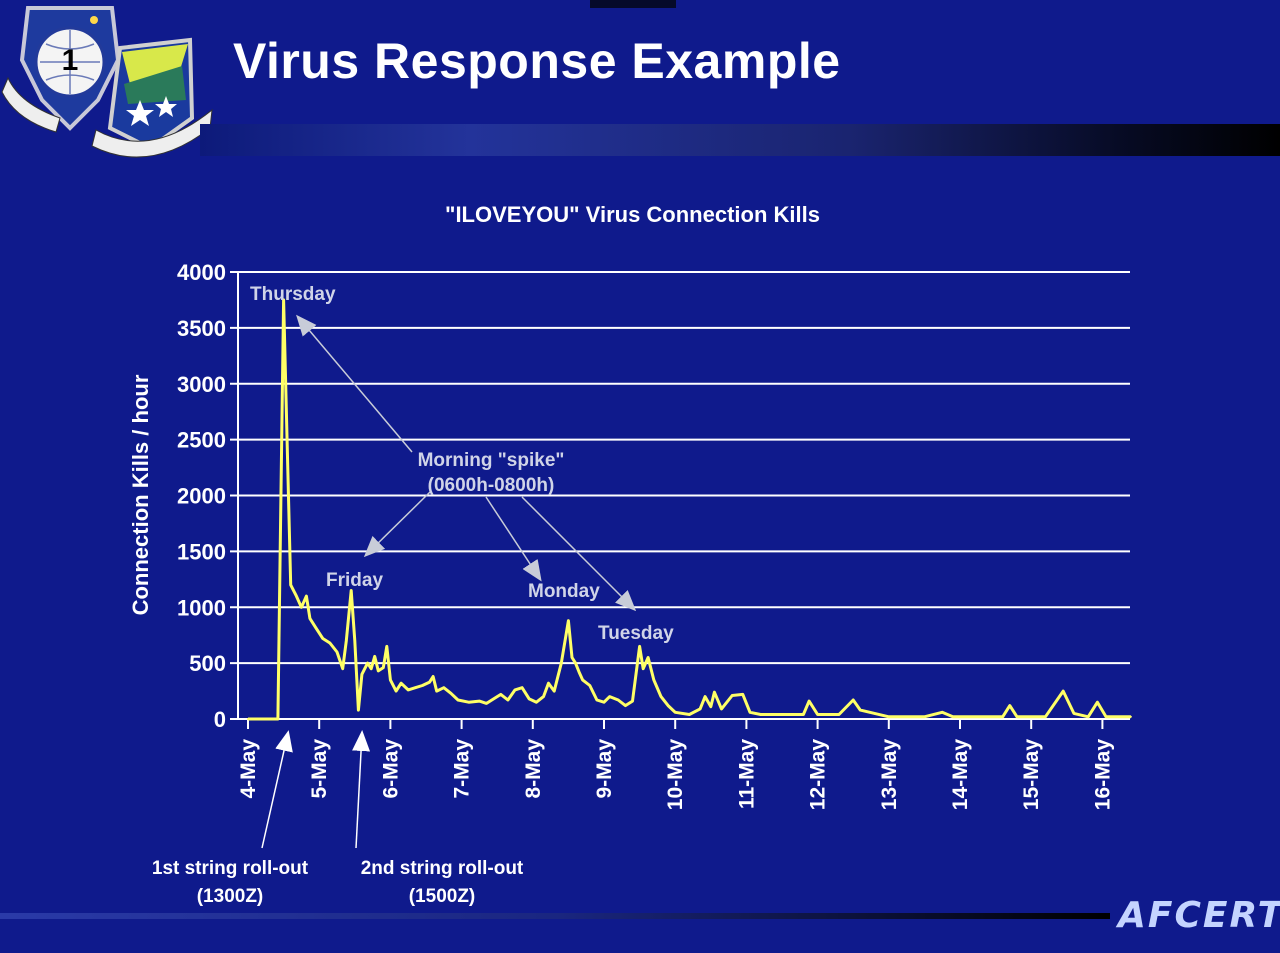  Describe the element at coordinates (201, 440) in the screenshot. I see `y-tick-label: 2500` at that location.